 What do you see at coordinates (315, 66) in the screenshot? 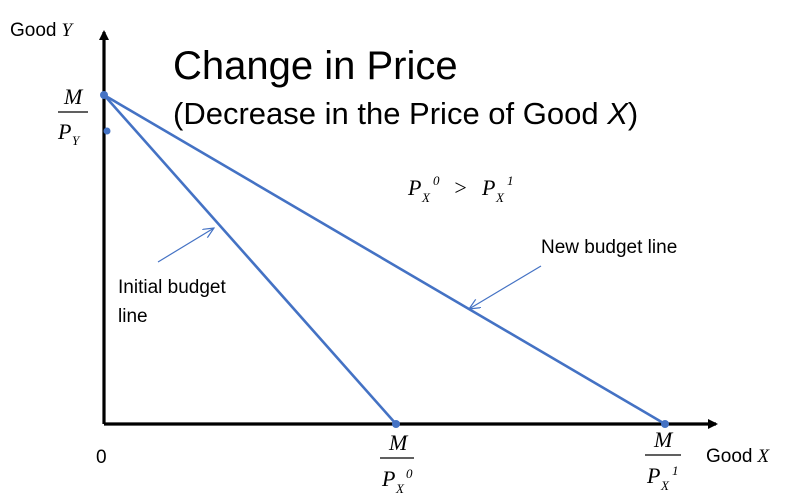
I see `chart-title: Change in Price` at bounding box center [315, 66].